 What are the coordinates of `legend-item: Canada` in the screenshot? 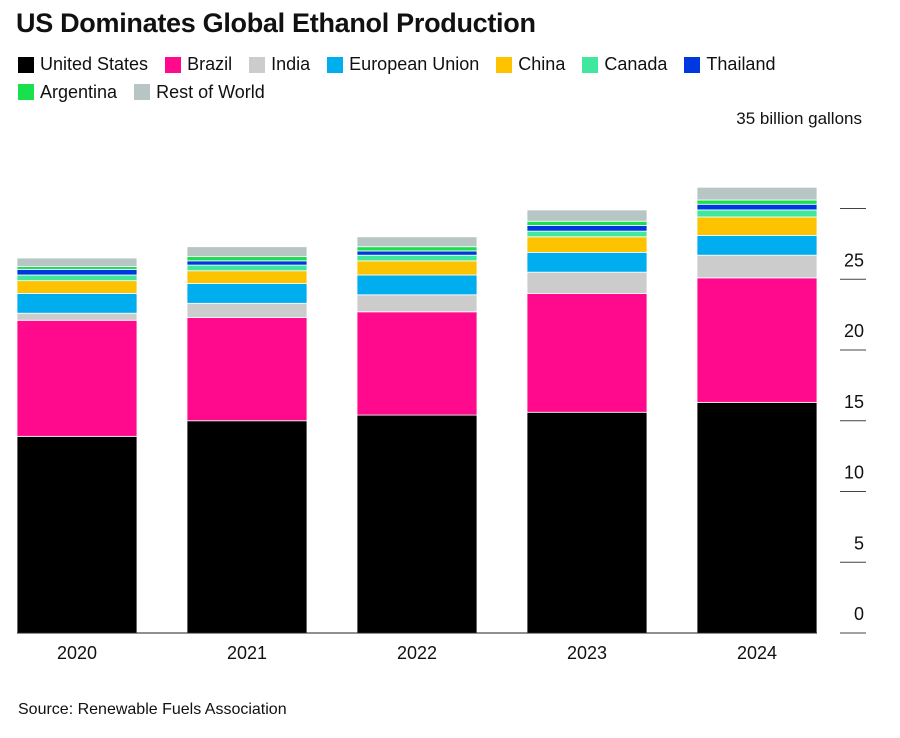 It's located at (624, 64).